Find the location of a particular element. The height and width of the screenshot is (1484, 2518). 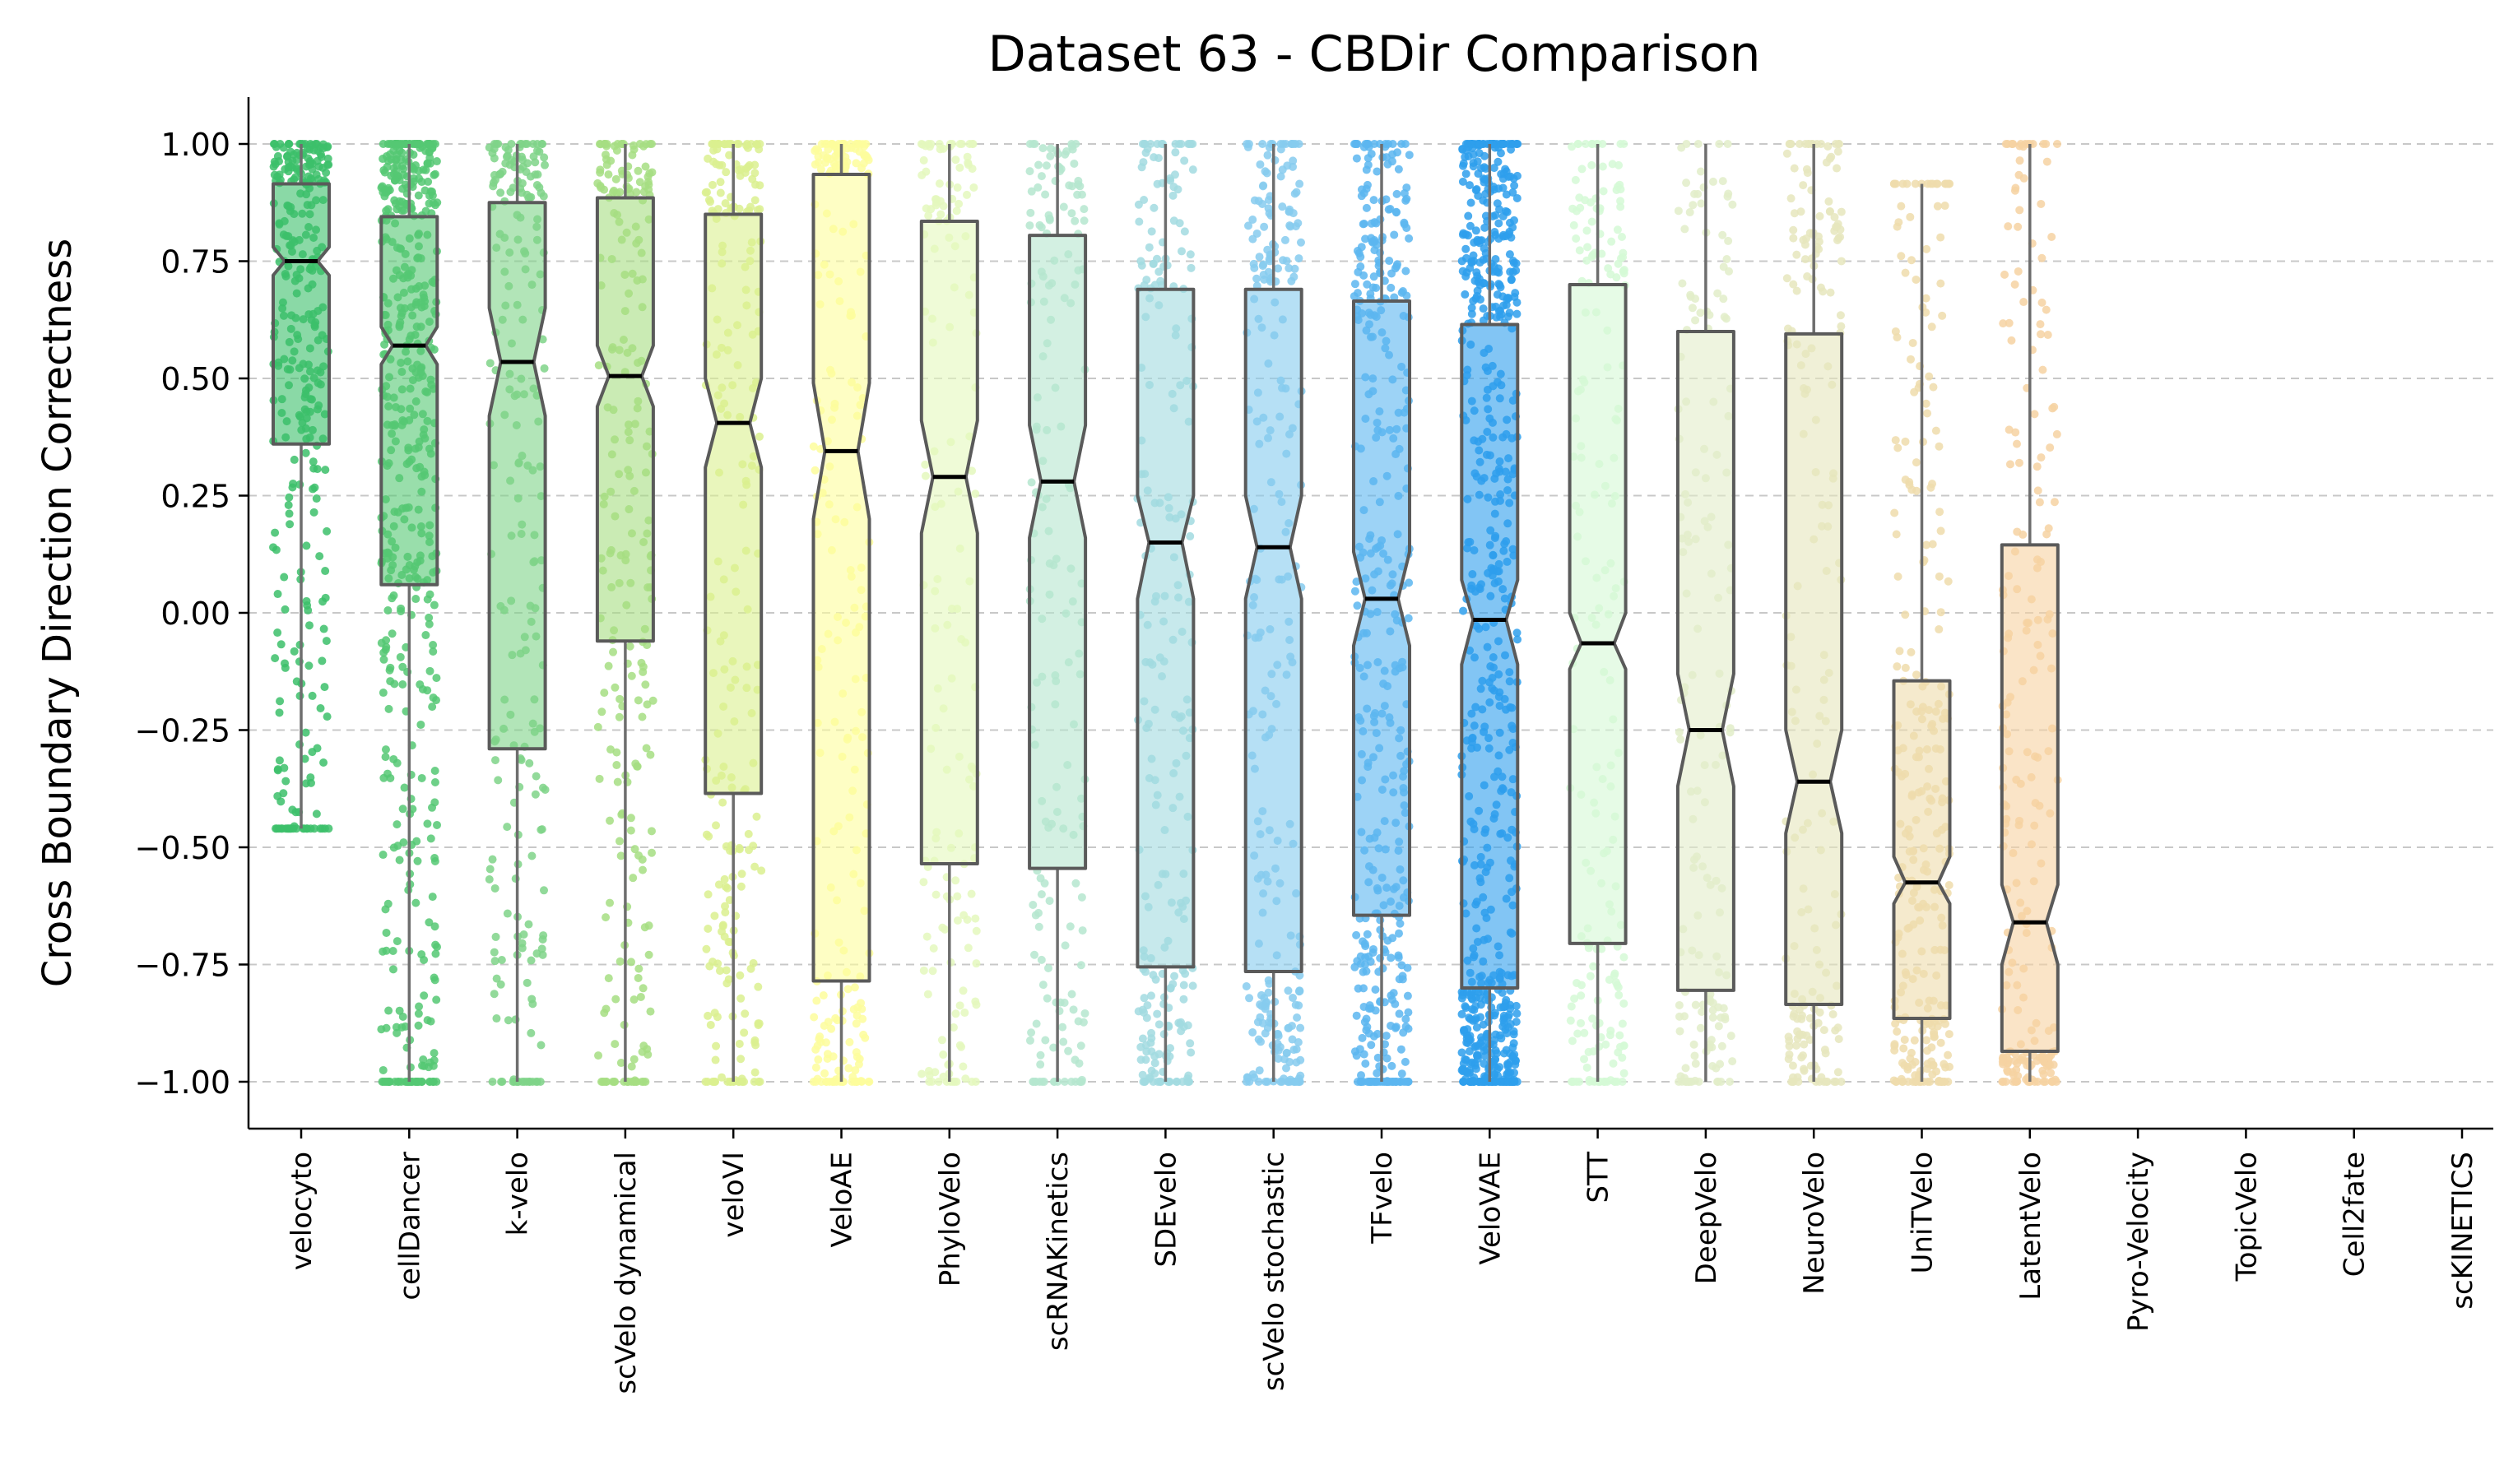

x-tick-label: velocyto is located at coordinates (302, 1211).